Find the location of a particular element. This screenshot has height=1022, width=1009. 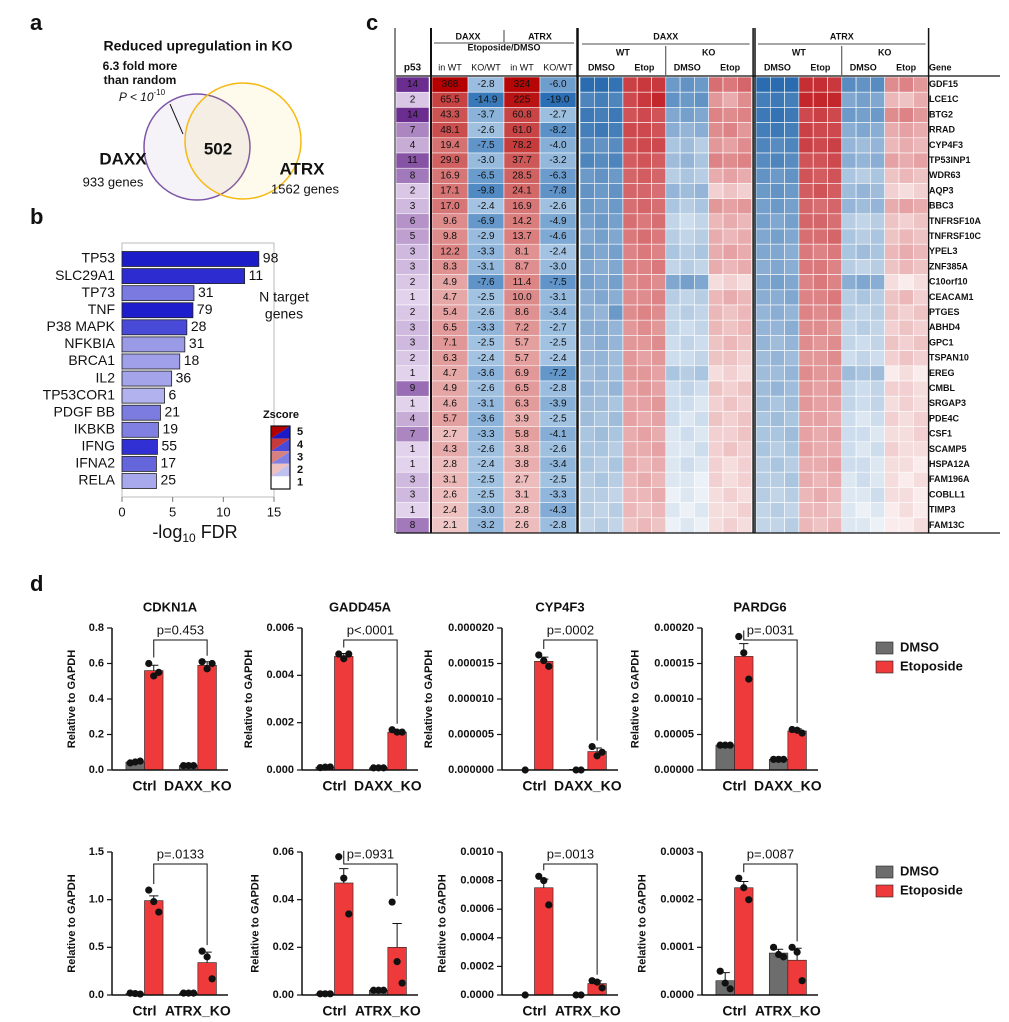

gene-label: TP53INP1 is located at coordinates (950, 160).